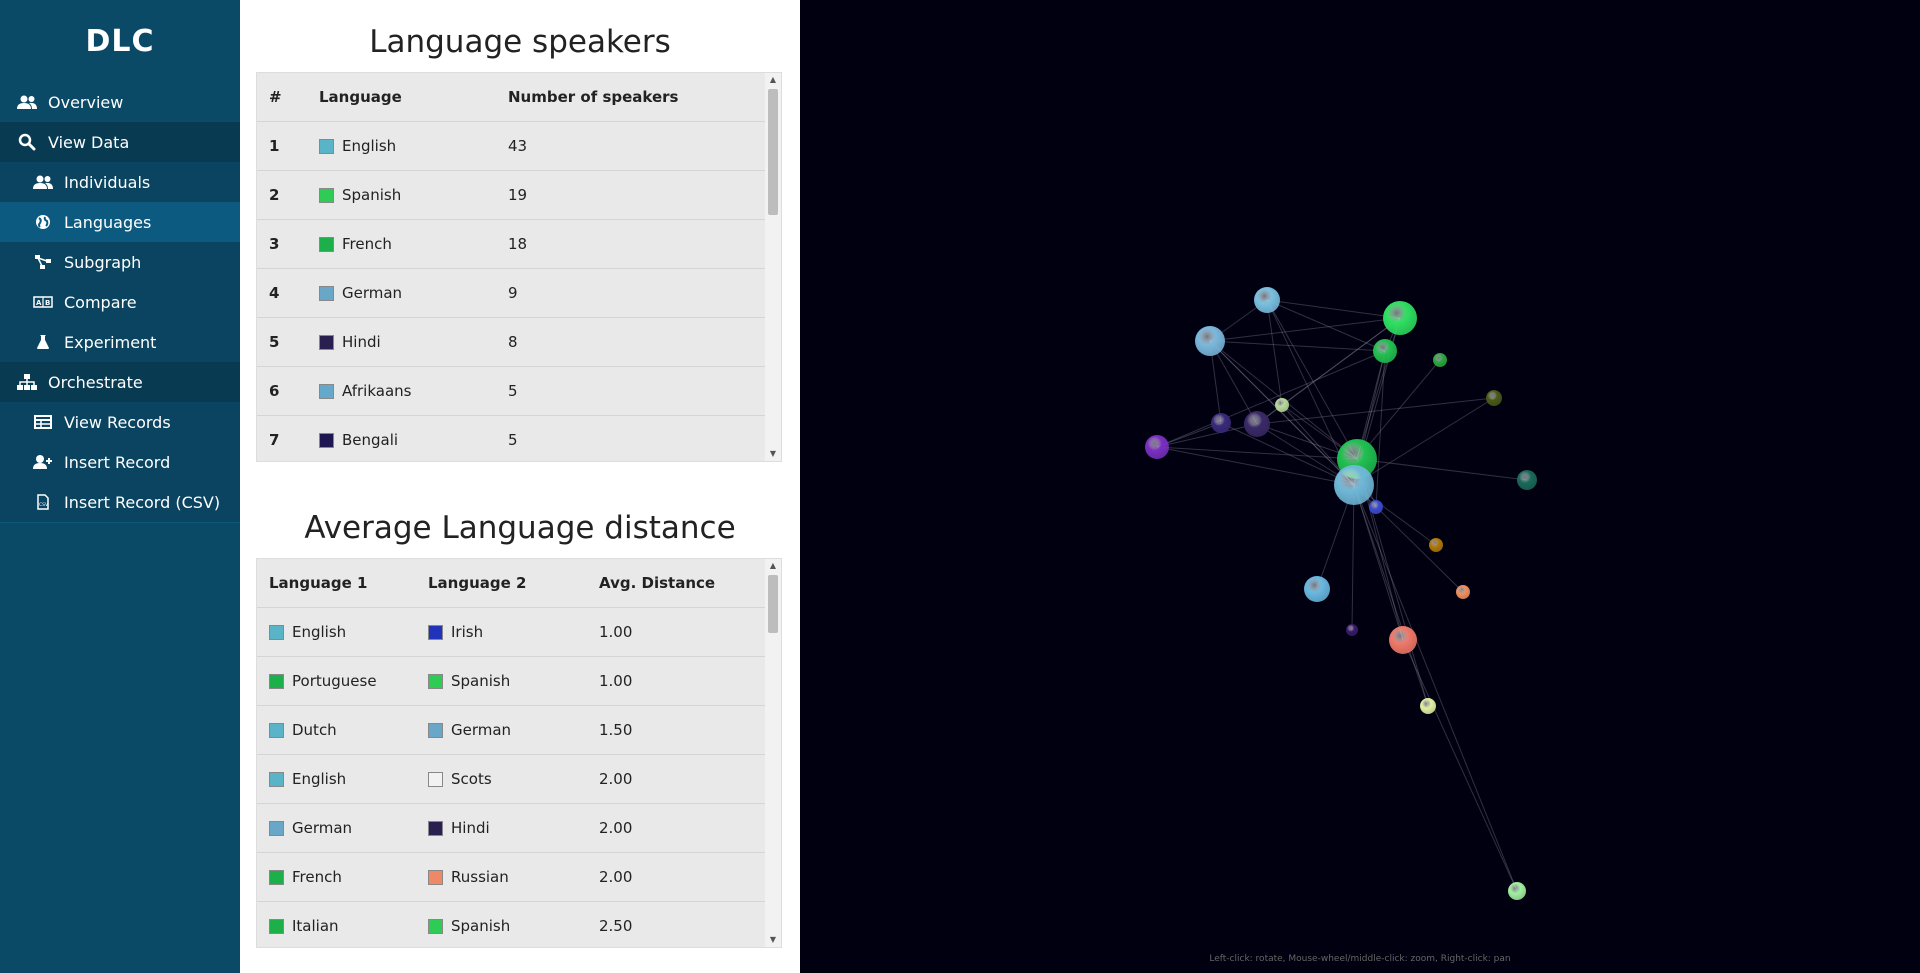 The height and width of the screenshot is (973, 1920). I want to click on table-row: 7 Bengali 5, so click(519, 438).